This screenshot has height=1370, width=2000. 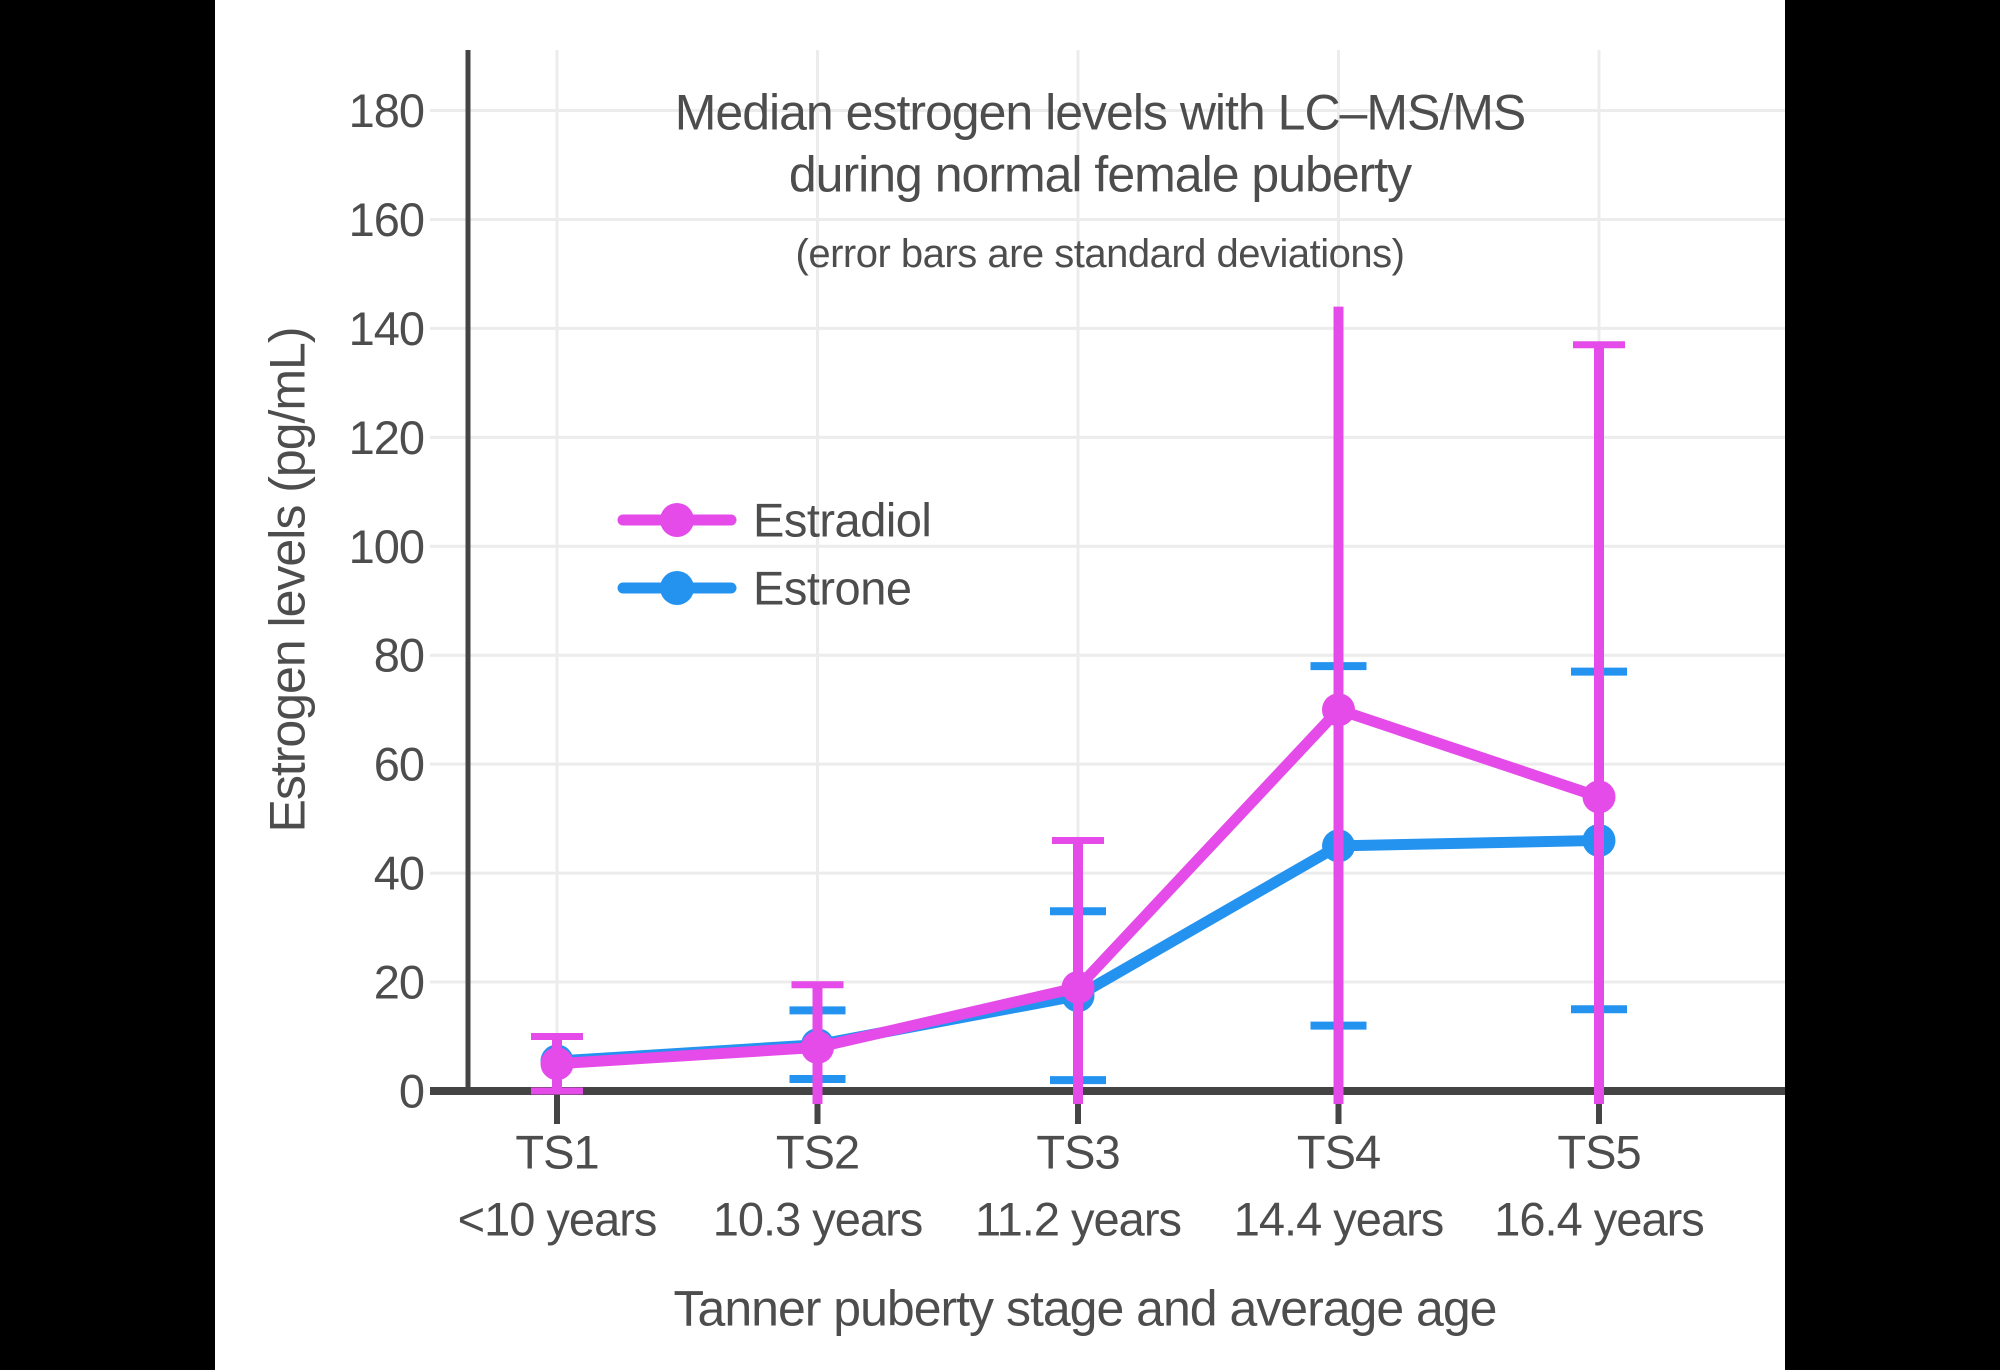 I want to click on y-tick-label: 60, so click(x=399, y=764).